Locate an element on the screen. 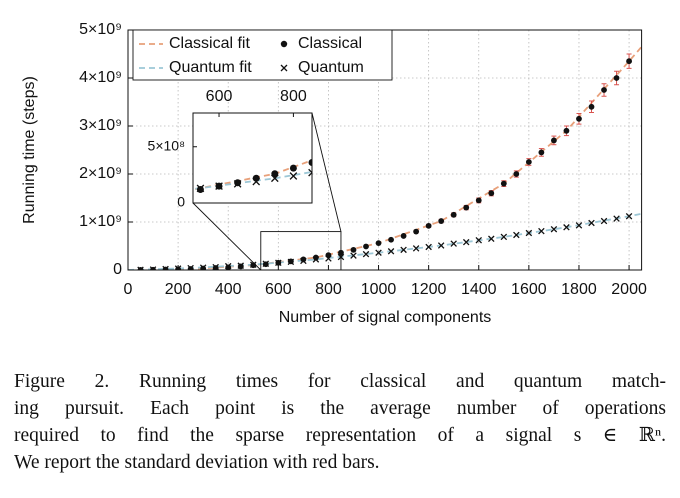  legend: Classical fit Classical Quantum fit Quantum is located at coordinates (262, 55).